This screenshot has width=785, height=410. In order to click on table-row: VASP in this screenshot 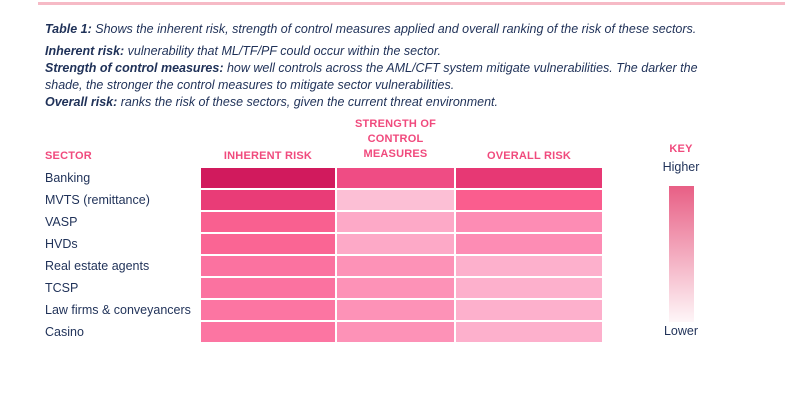, I will do `click(323, 222)`.